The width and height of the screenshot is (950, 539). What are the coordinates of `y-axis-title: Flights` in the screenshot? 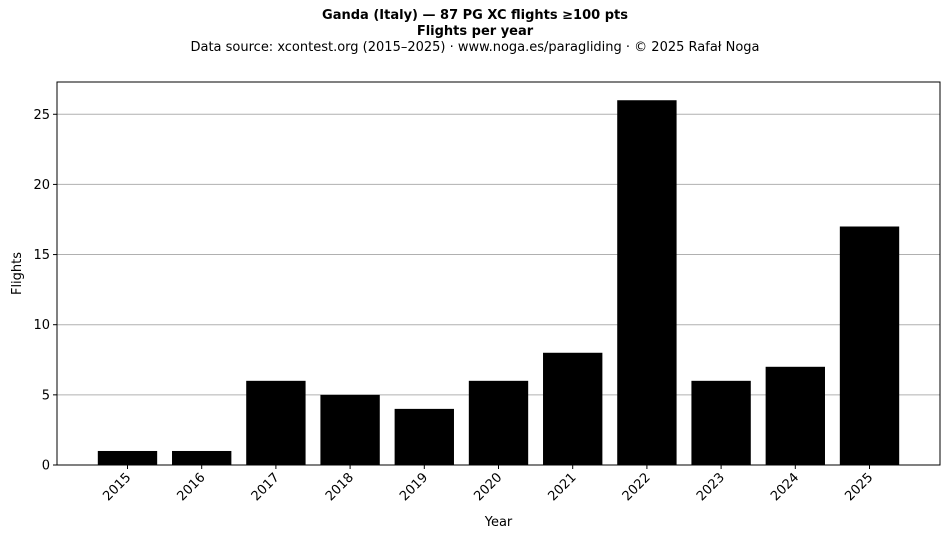 It's located at (17, 273).